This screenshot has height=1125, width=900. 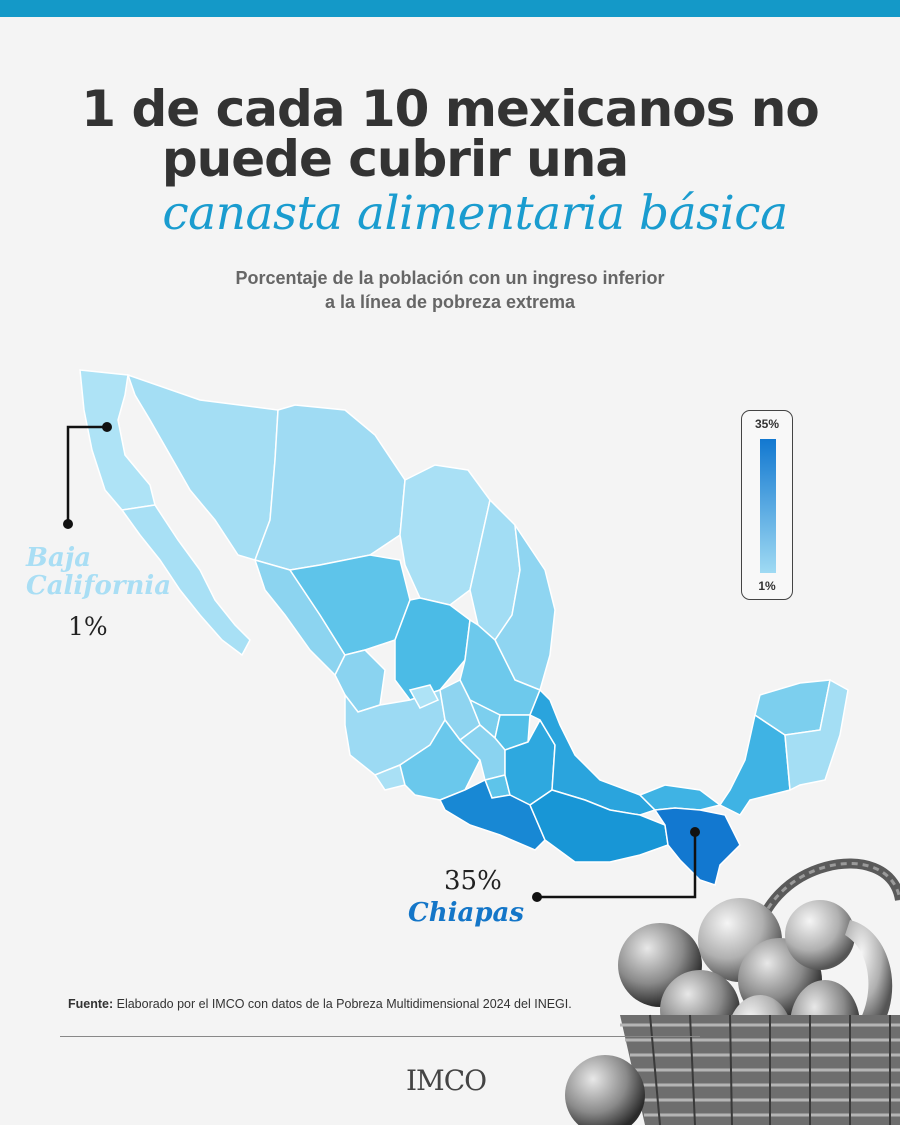 What do you see at coordinates (88, 626) in the screenshot?
I see `callout-min-value: 1%` at bounding box center [88, 626].